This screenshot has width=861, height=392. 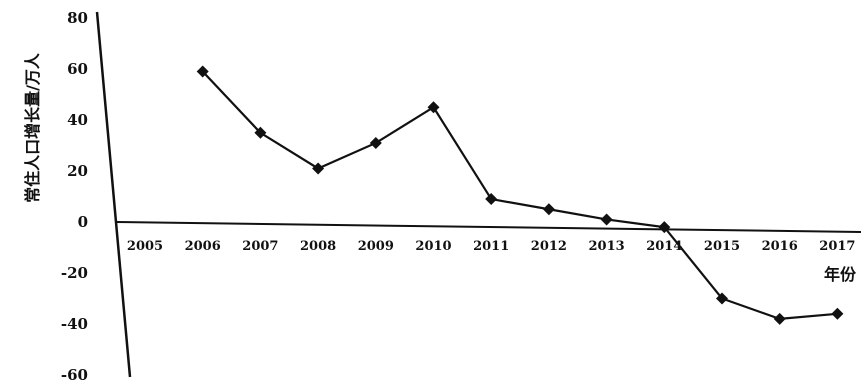 I want to click on x-tick-label: 2017, so click(x=837, y=246).